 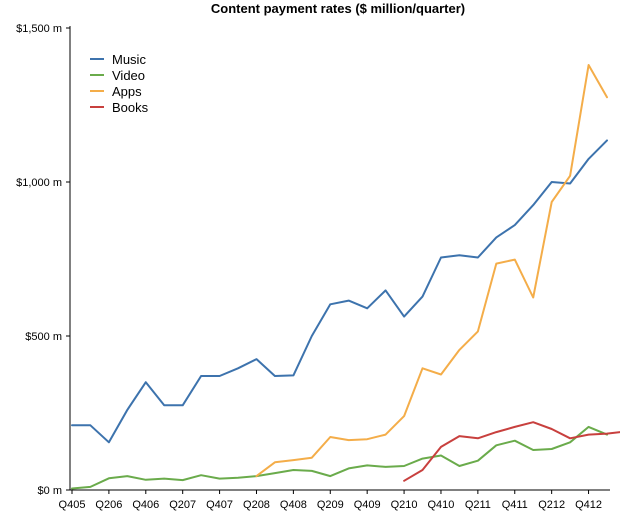 What do you see at coordinates (127, 91) in the screenshot?
I see `legend-label-apps: Apps` at bounding box center [127, 91].